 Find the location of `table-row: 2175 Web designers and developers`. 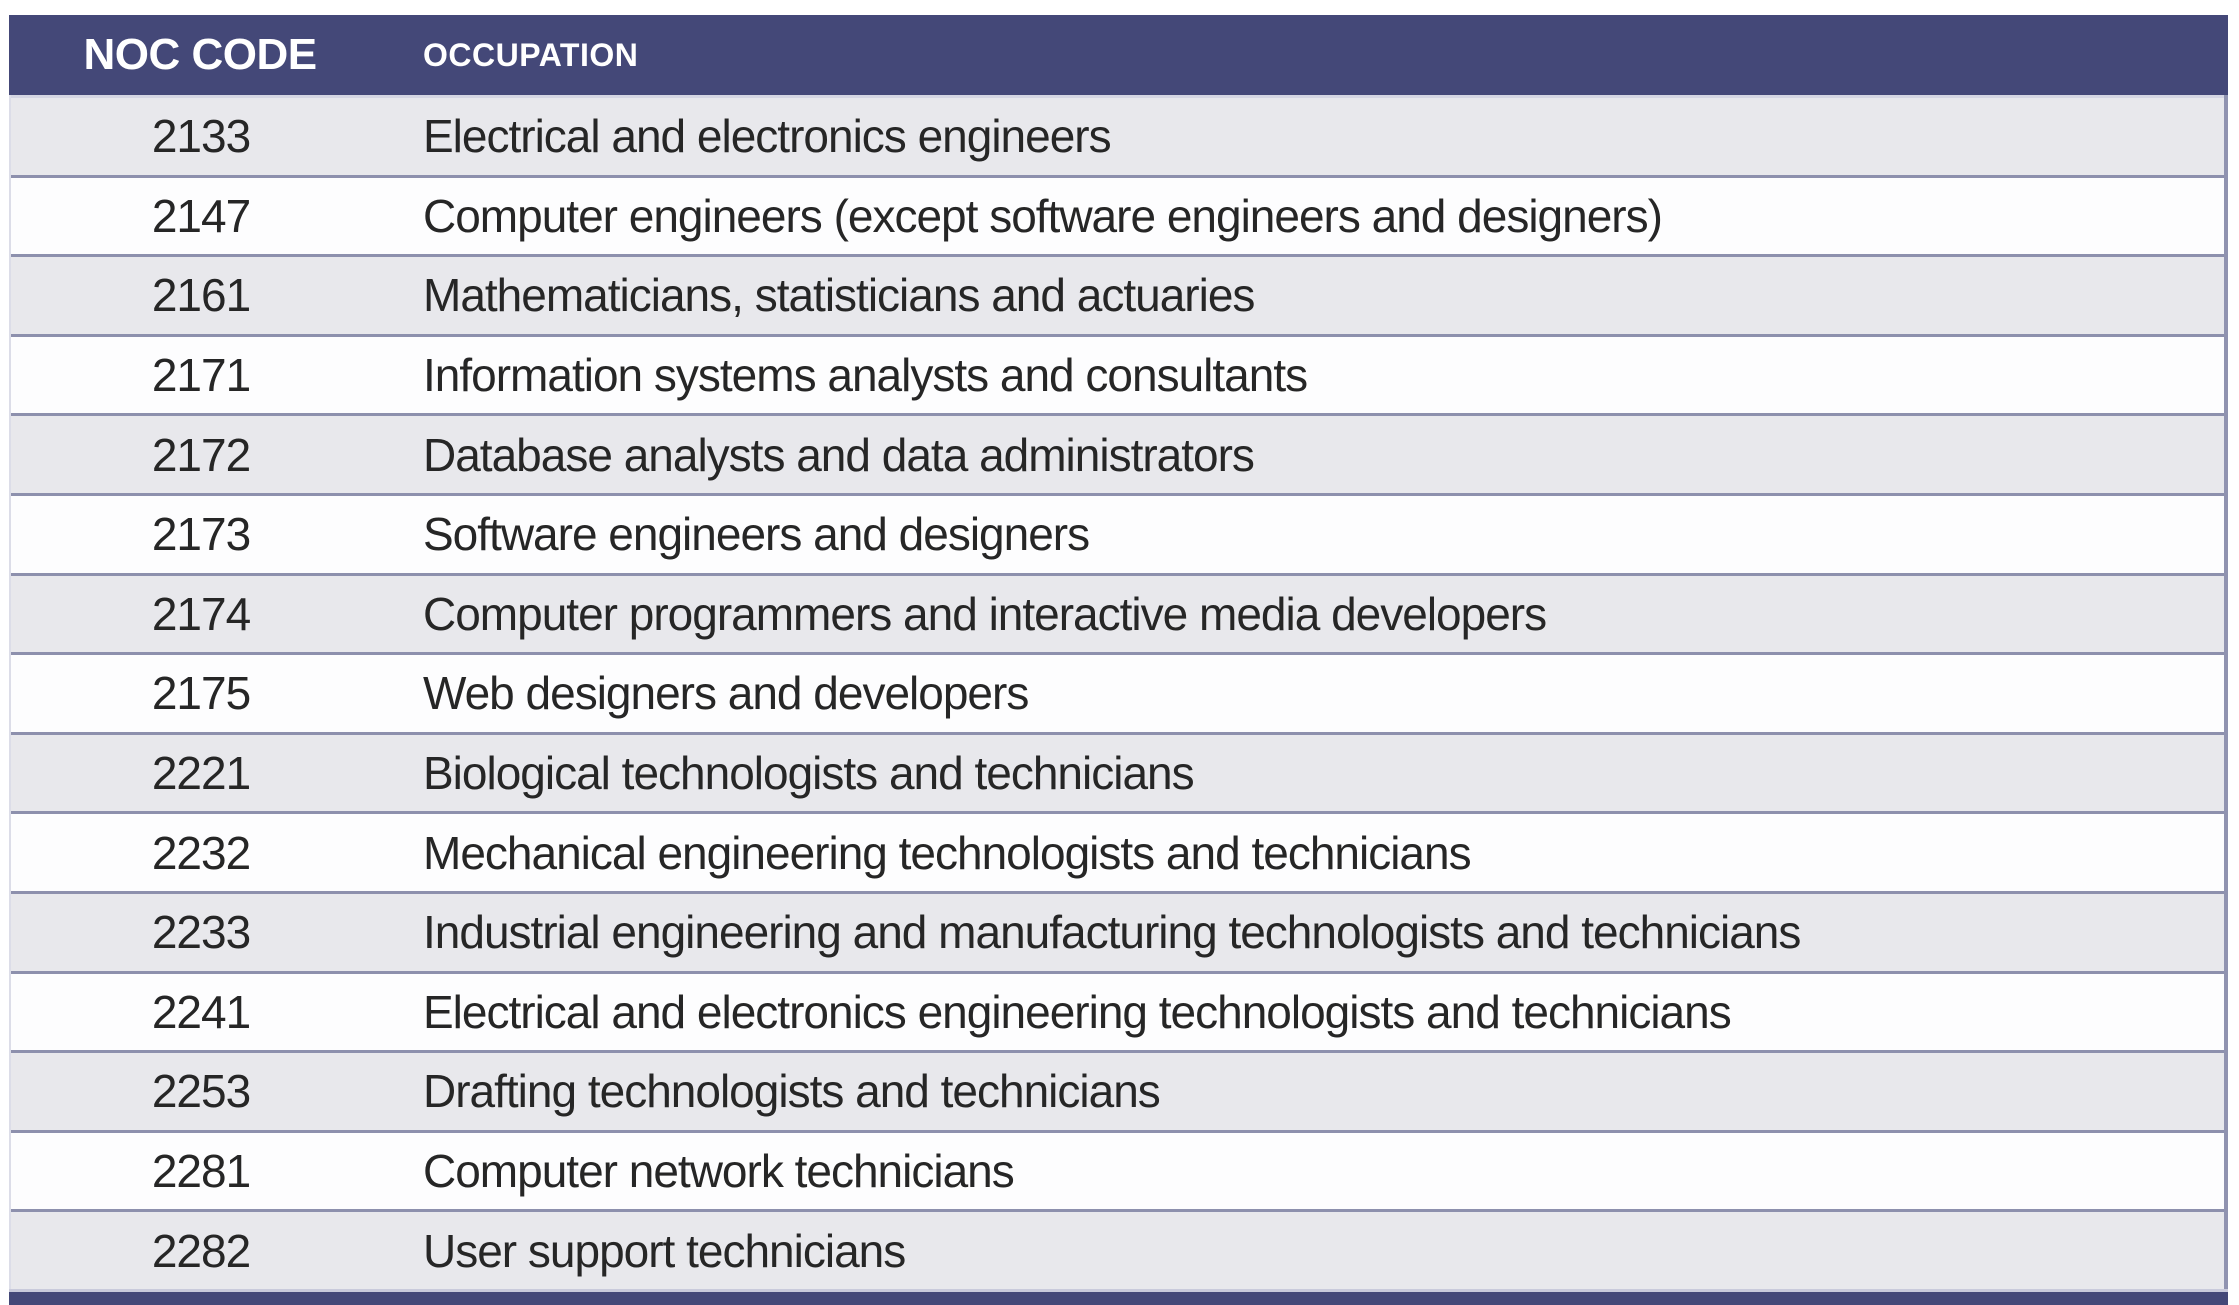

table-row: 2175 Web designers and developers is located at coordinates (1117, 692).